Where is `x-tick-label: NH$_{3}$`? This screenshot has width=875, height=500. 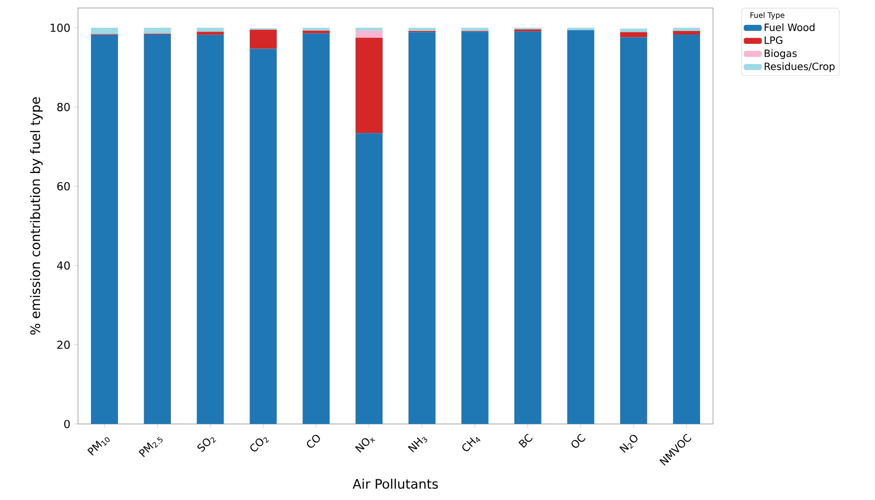 x-tick-label: NH$_{3}$ is located at coordinates (418, 444).